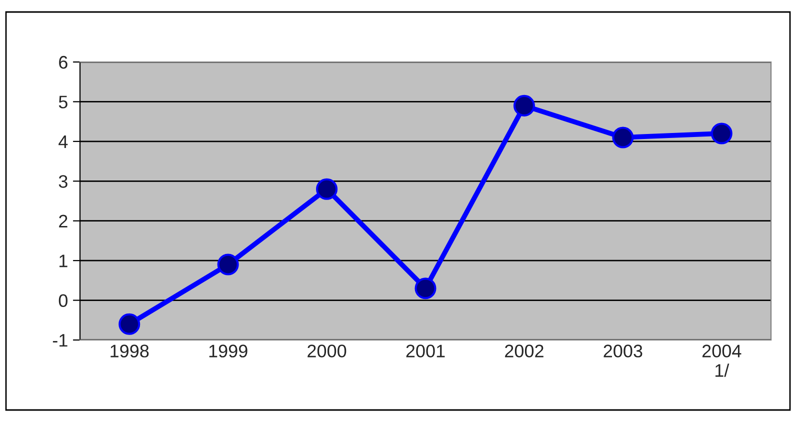 The image size is (795, 436). Describe the element at coordinates (60, 340) in the screenshot. I see `y-tick-label: -1` at that location.